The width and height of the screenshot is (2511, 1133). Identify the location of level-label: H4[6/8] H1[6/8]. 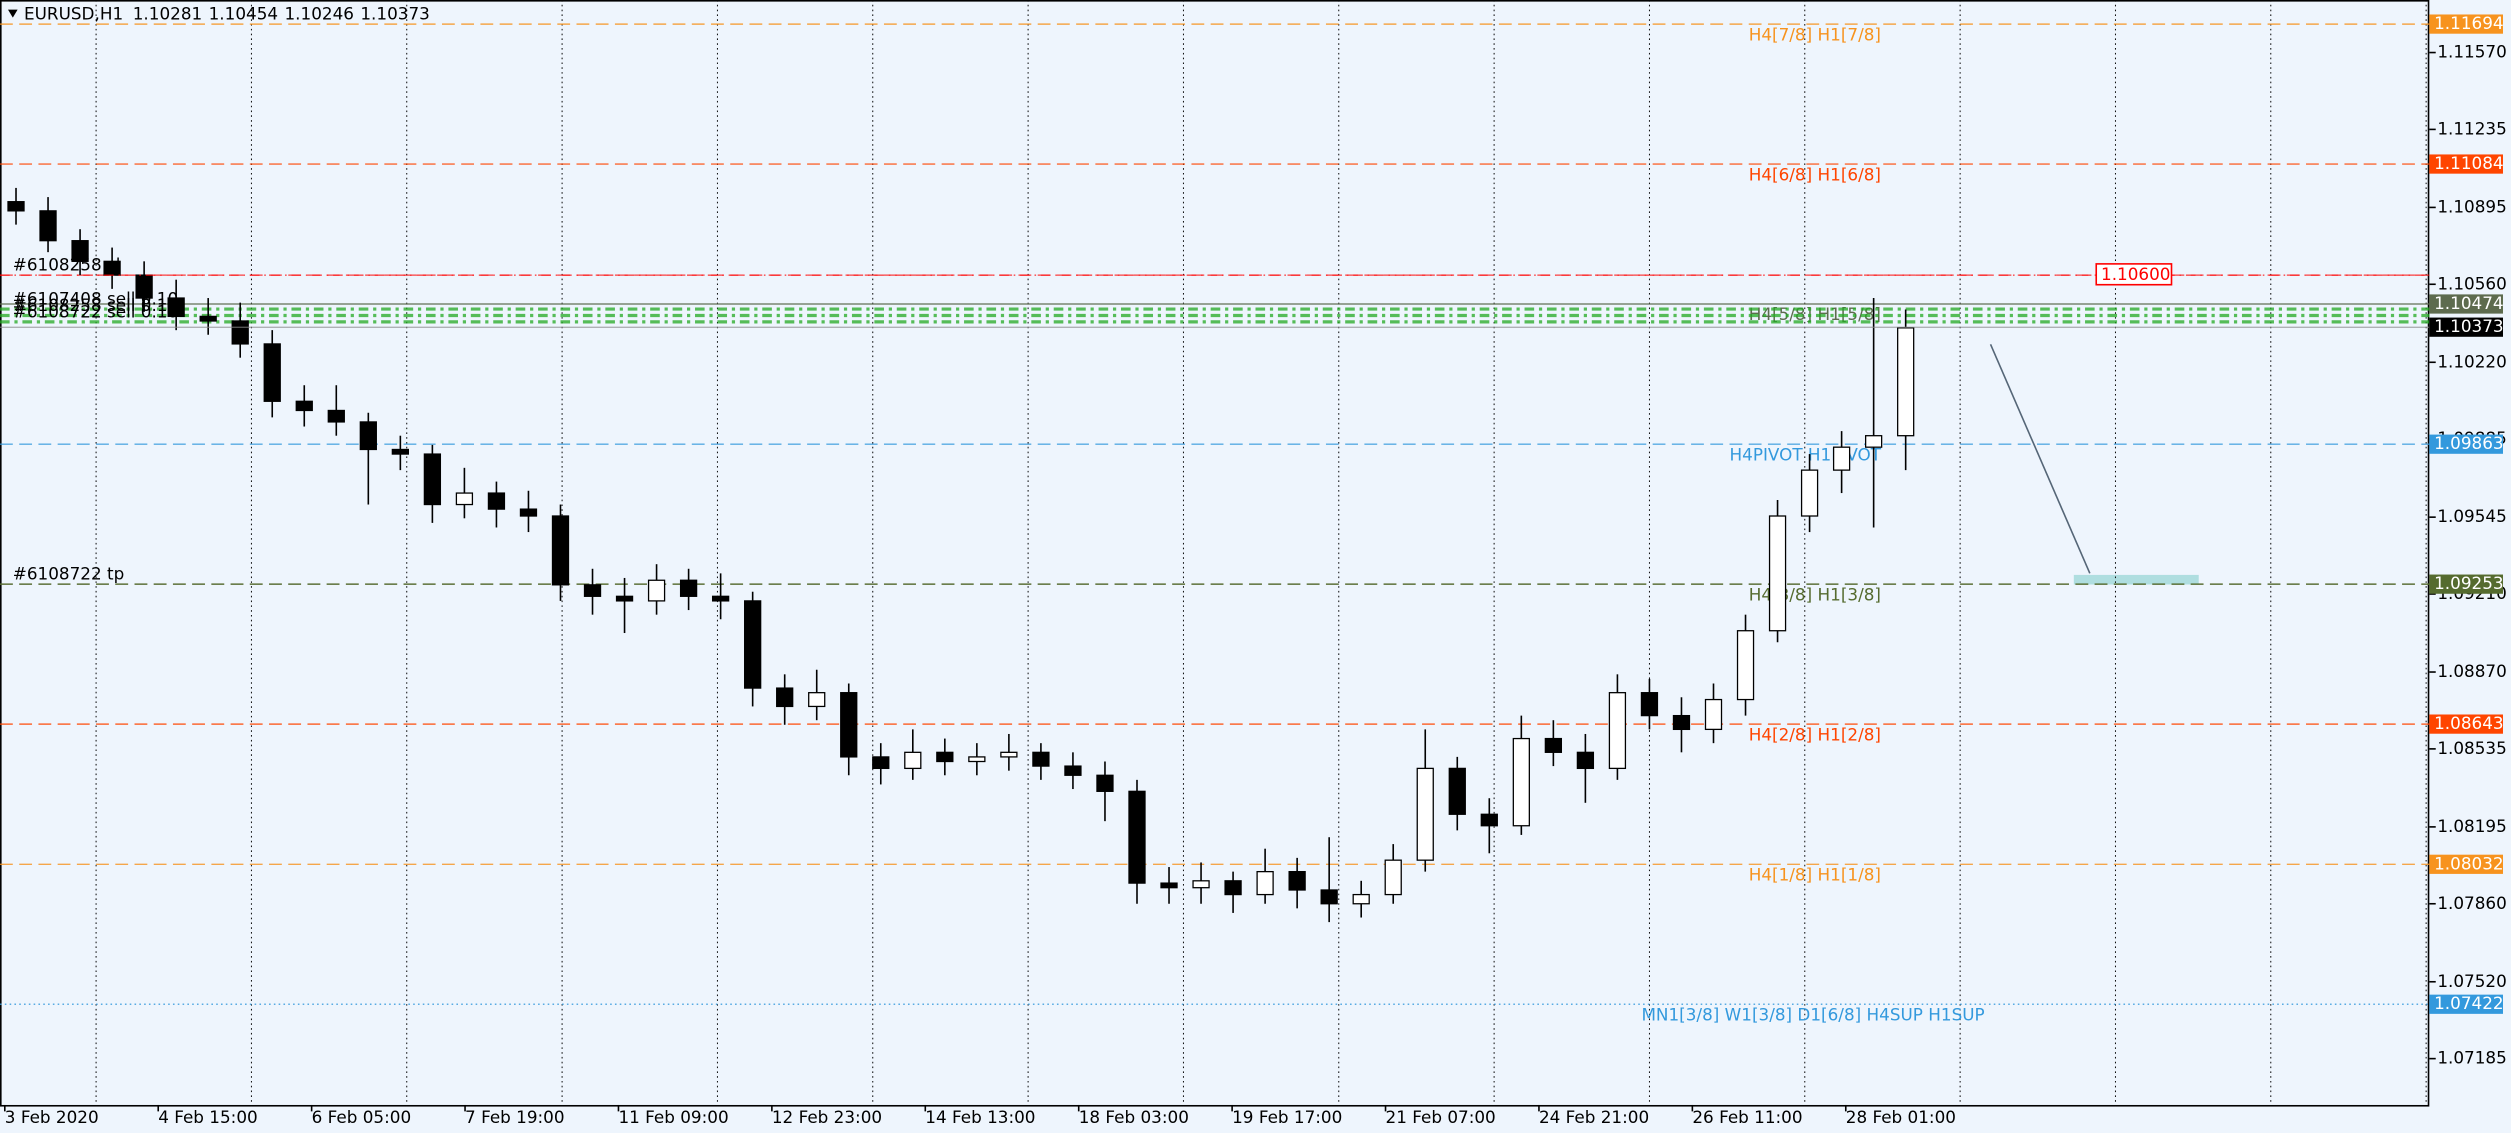
(1815, 174).